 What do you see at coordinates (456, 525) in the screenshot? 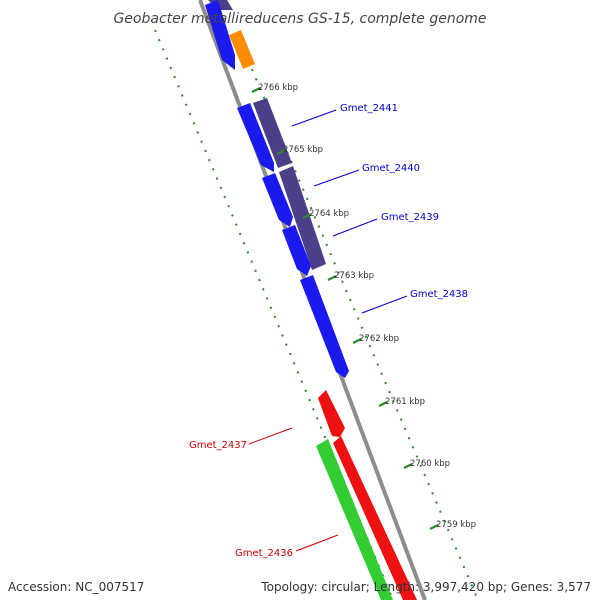
I see `kbp-tick-label: 2759 kbp` at bounding box center [456, 525].